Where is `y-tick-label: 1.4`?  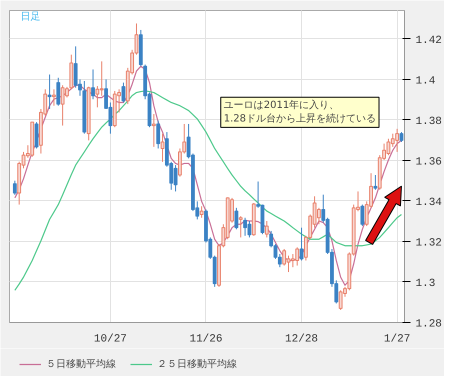 y-tick-label: 1.4 is located at coordinates (426, 81).